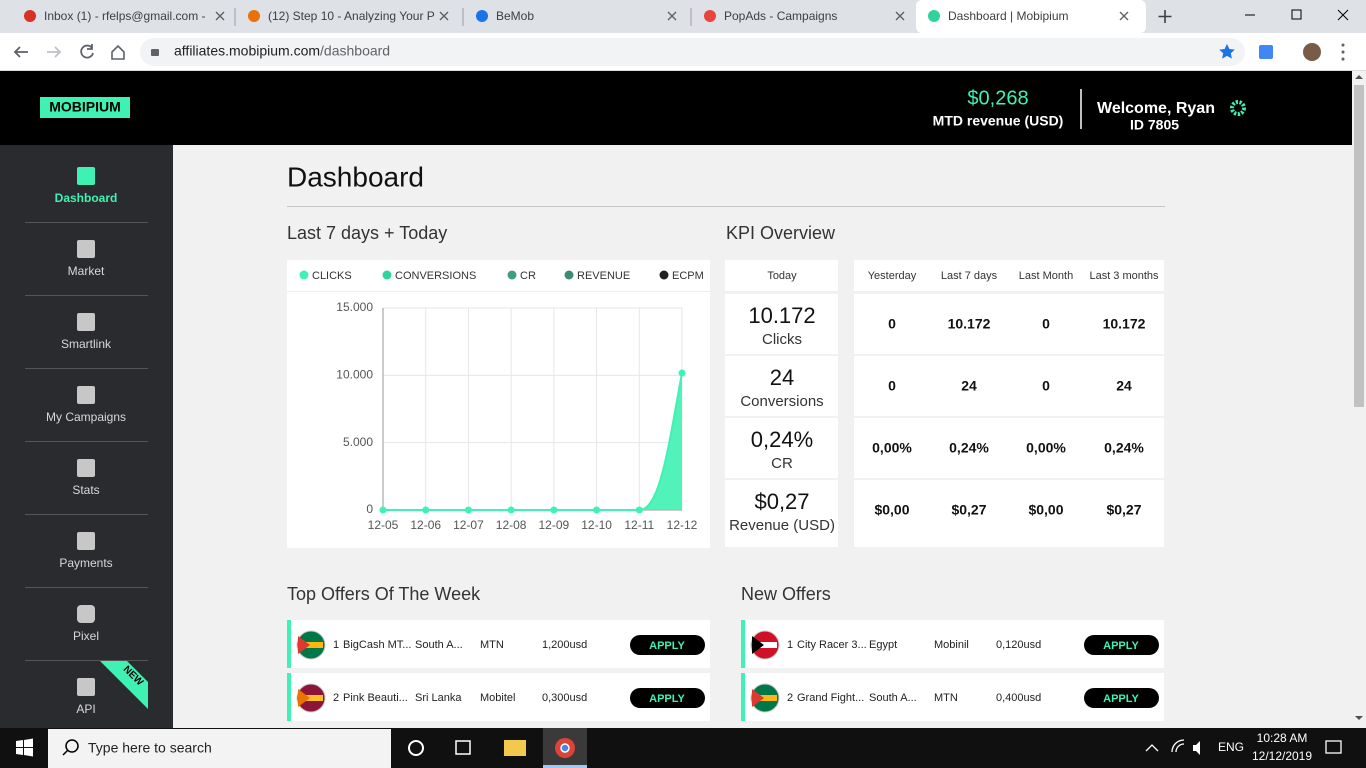 The width and height of the screenshot is (1366, 768). I want to click on kpi-today-cell, so click(781, 448).